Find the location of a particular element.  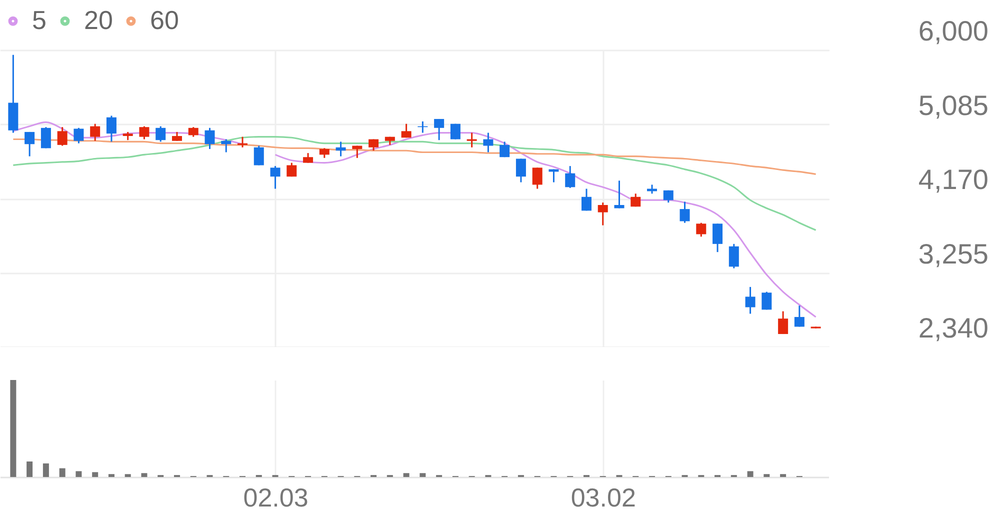

y-tick-label: 4,170 is located at coordinates (953, 179).